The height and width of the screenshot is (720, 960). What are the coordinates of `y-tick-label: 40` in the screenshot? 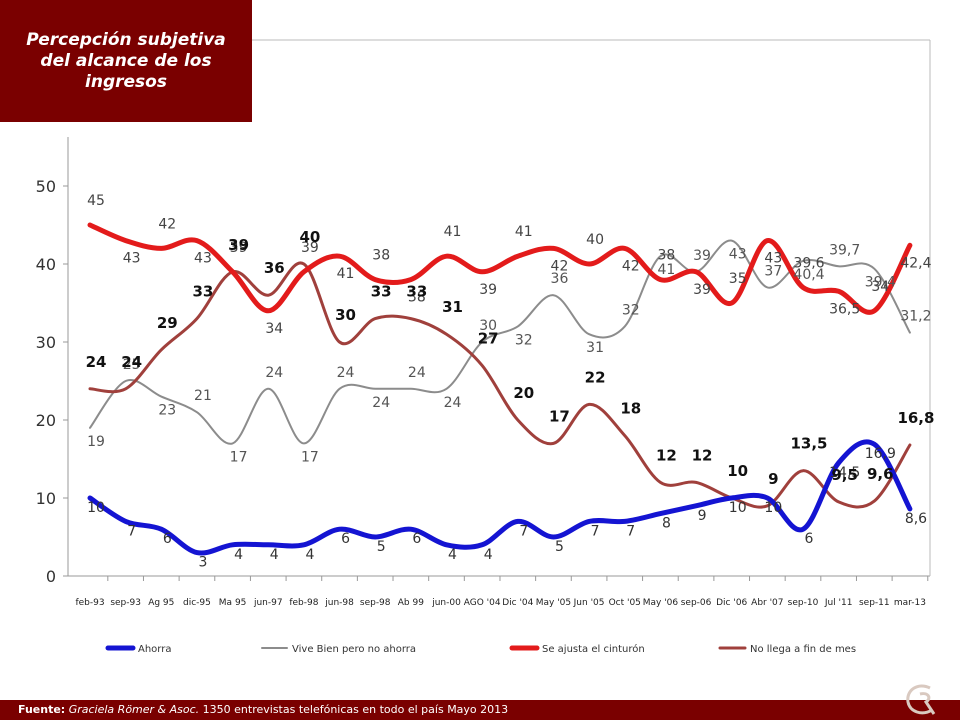 It's located at (46, 264).